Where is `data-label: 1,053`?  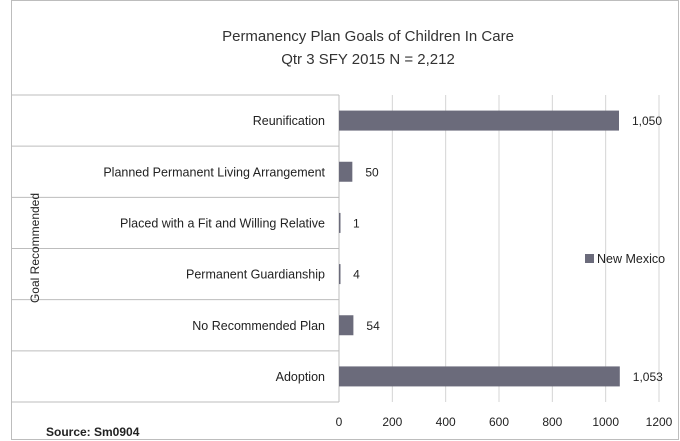 data-label: 1,053 is located at coordinates (648, 377).